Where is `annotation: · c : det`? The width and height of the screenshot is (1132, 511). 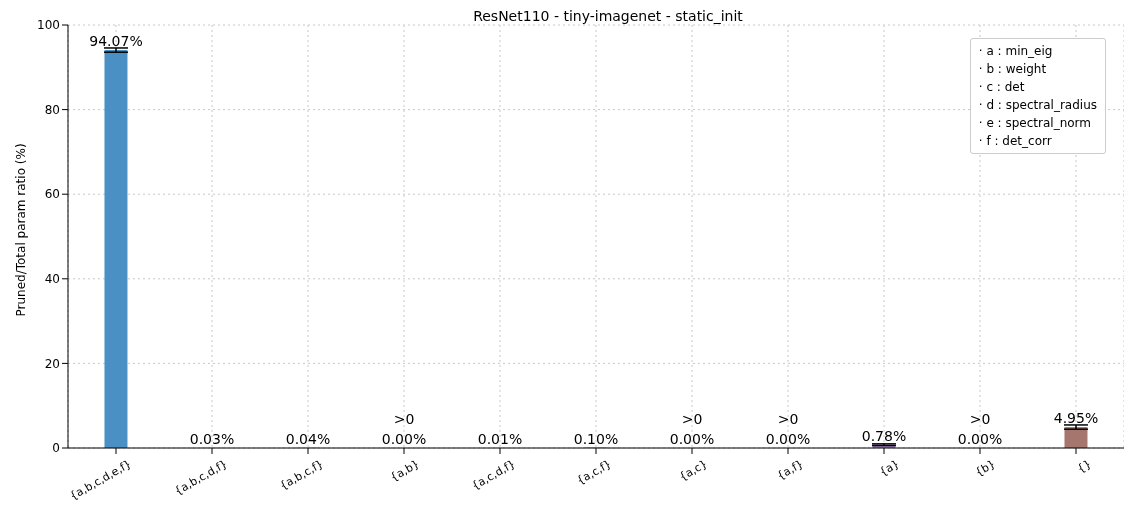 annotation: · c : det is located at coordinates (1002, 87).